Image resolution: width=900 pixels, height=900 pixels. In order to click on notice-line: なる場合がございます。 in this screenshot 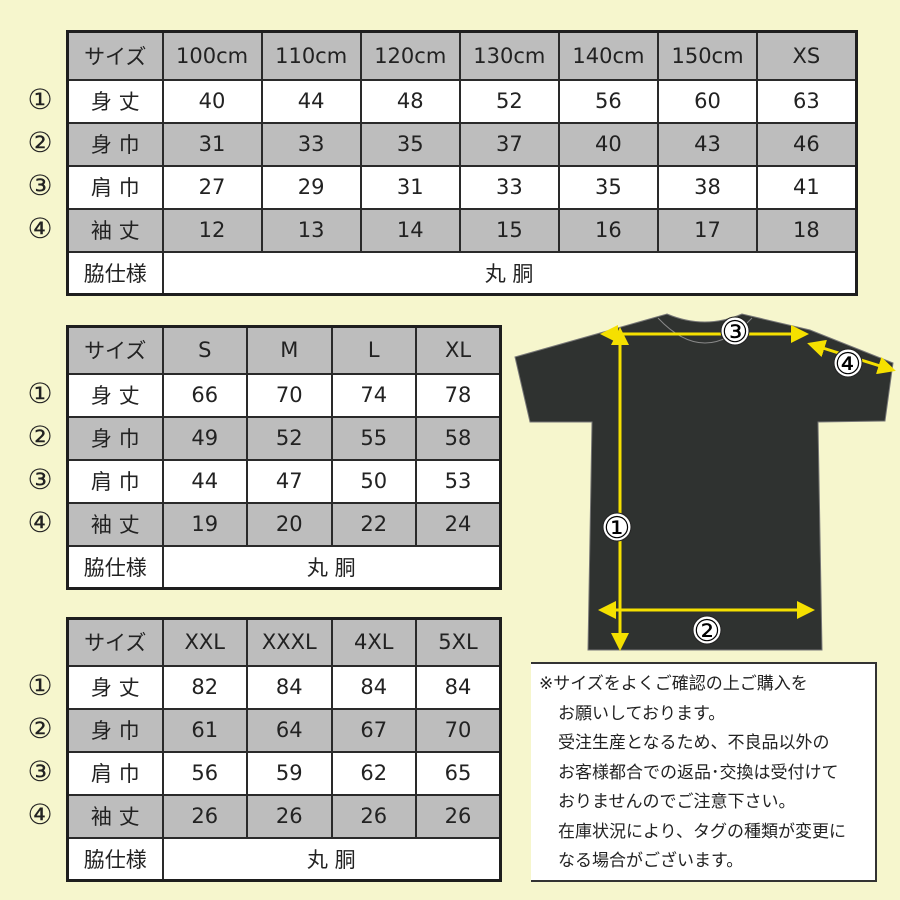, I will do `click(651, 861)`.